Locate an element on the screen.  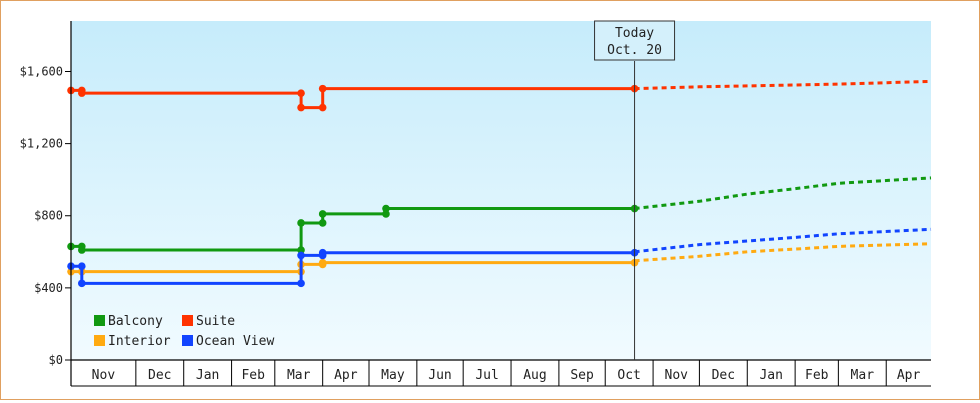
legend-label: Ocean View is located at coordinates (235, 341).